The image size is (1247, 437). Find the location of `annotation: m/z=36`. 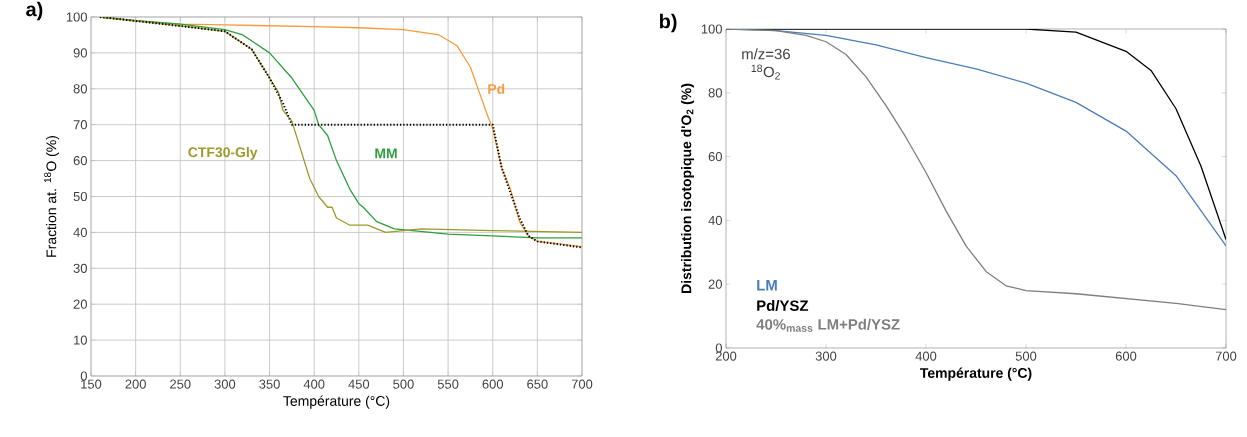

annotation: m/z=36 is located at coordinates (766, 54).